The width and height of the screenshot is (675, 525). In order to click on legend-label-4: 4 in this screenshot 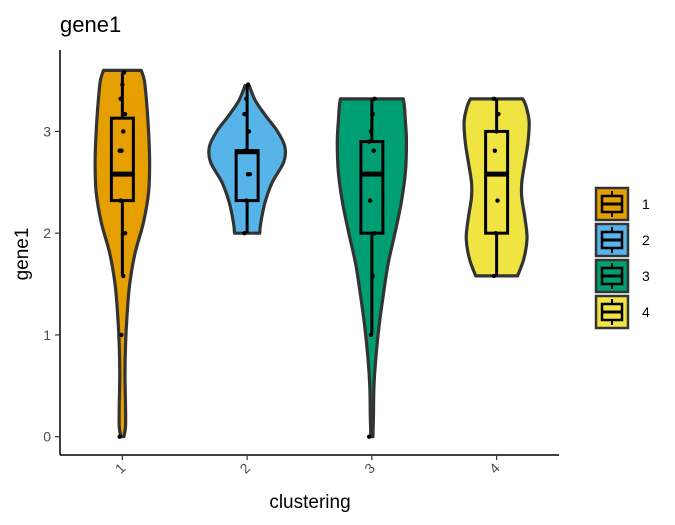, I will do `click(646, 312)`.